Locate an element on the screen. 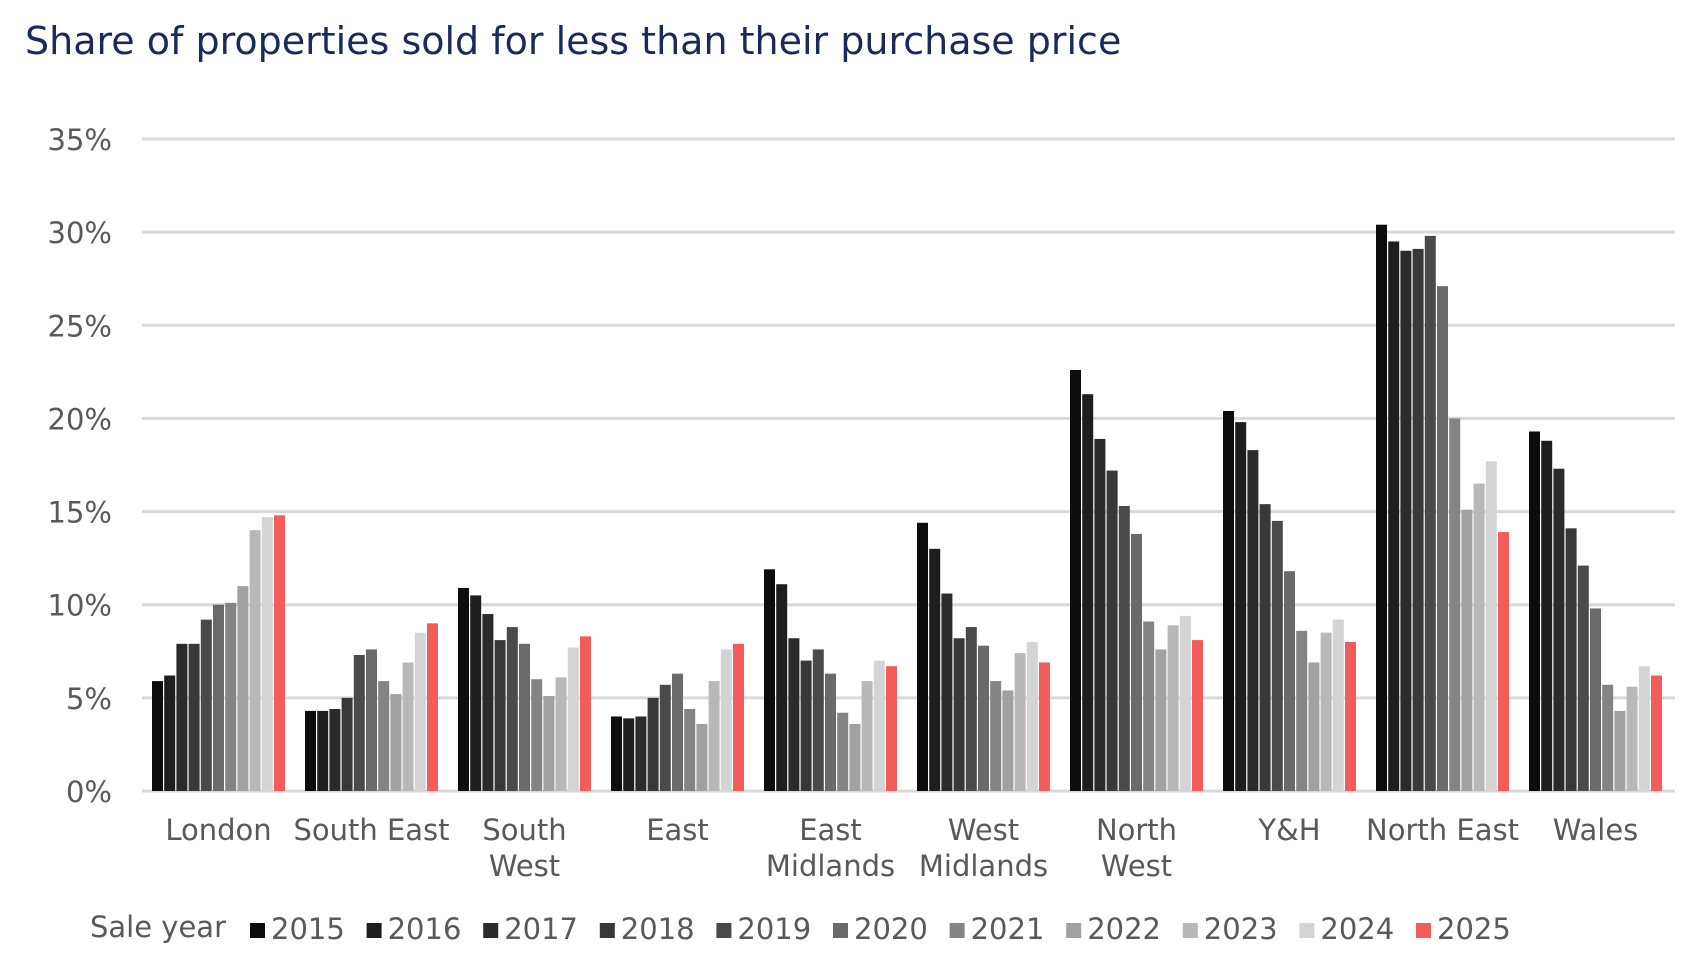 The width and height of the screenshot is (1690, 964). legend-item: 2016 is located at coordinates (414, 929).